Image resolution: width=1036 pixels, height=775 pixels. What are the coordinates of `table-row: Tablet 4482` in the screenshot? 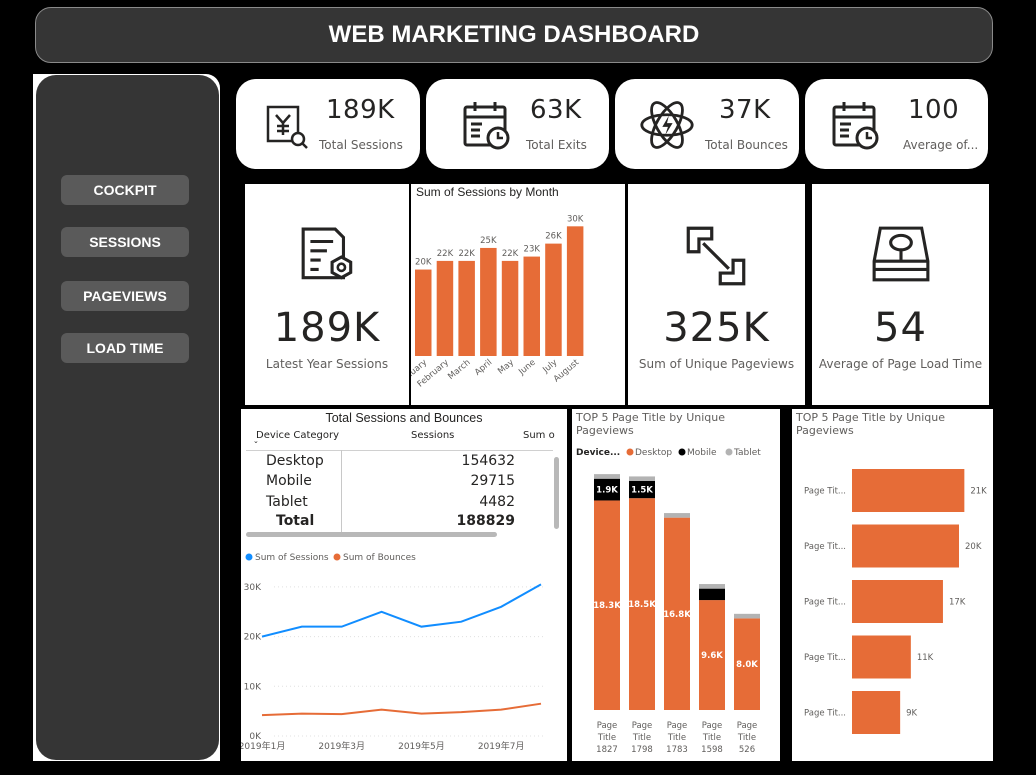 It's located at (383, 504).